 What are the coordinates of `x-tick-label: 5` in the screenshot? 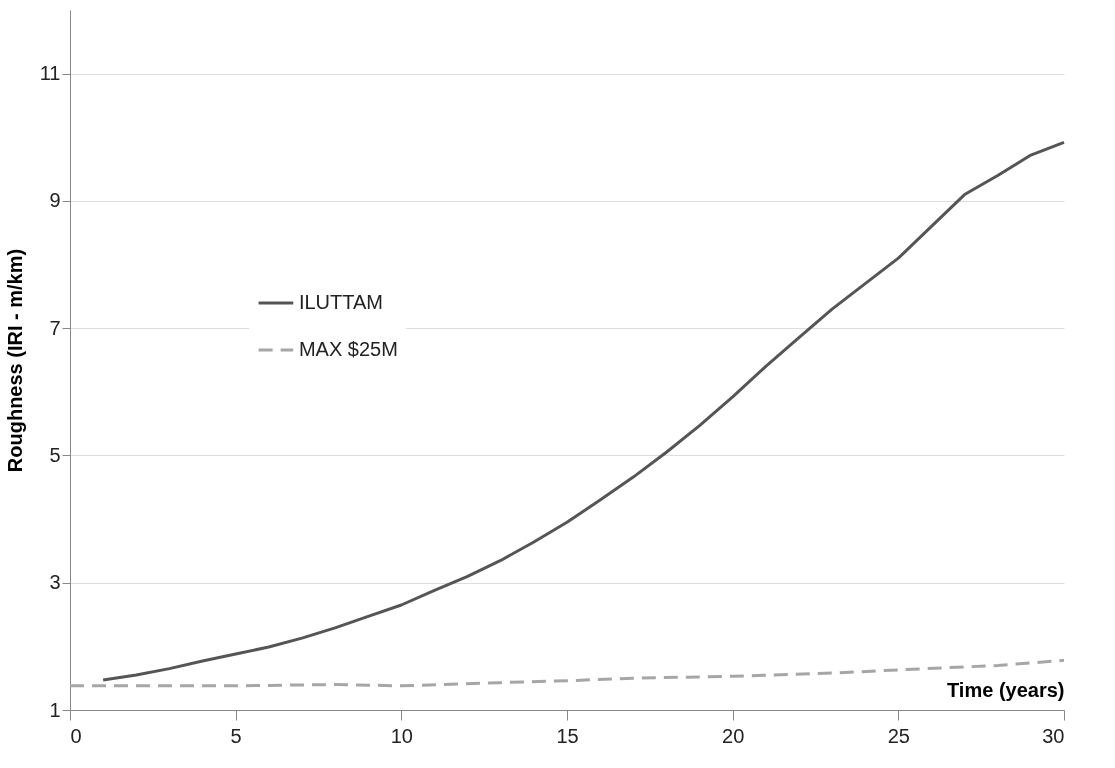 It's located at (236, 735).